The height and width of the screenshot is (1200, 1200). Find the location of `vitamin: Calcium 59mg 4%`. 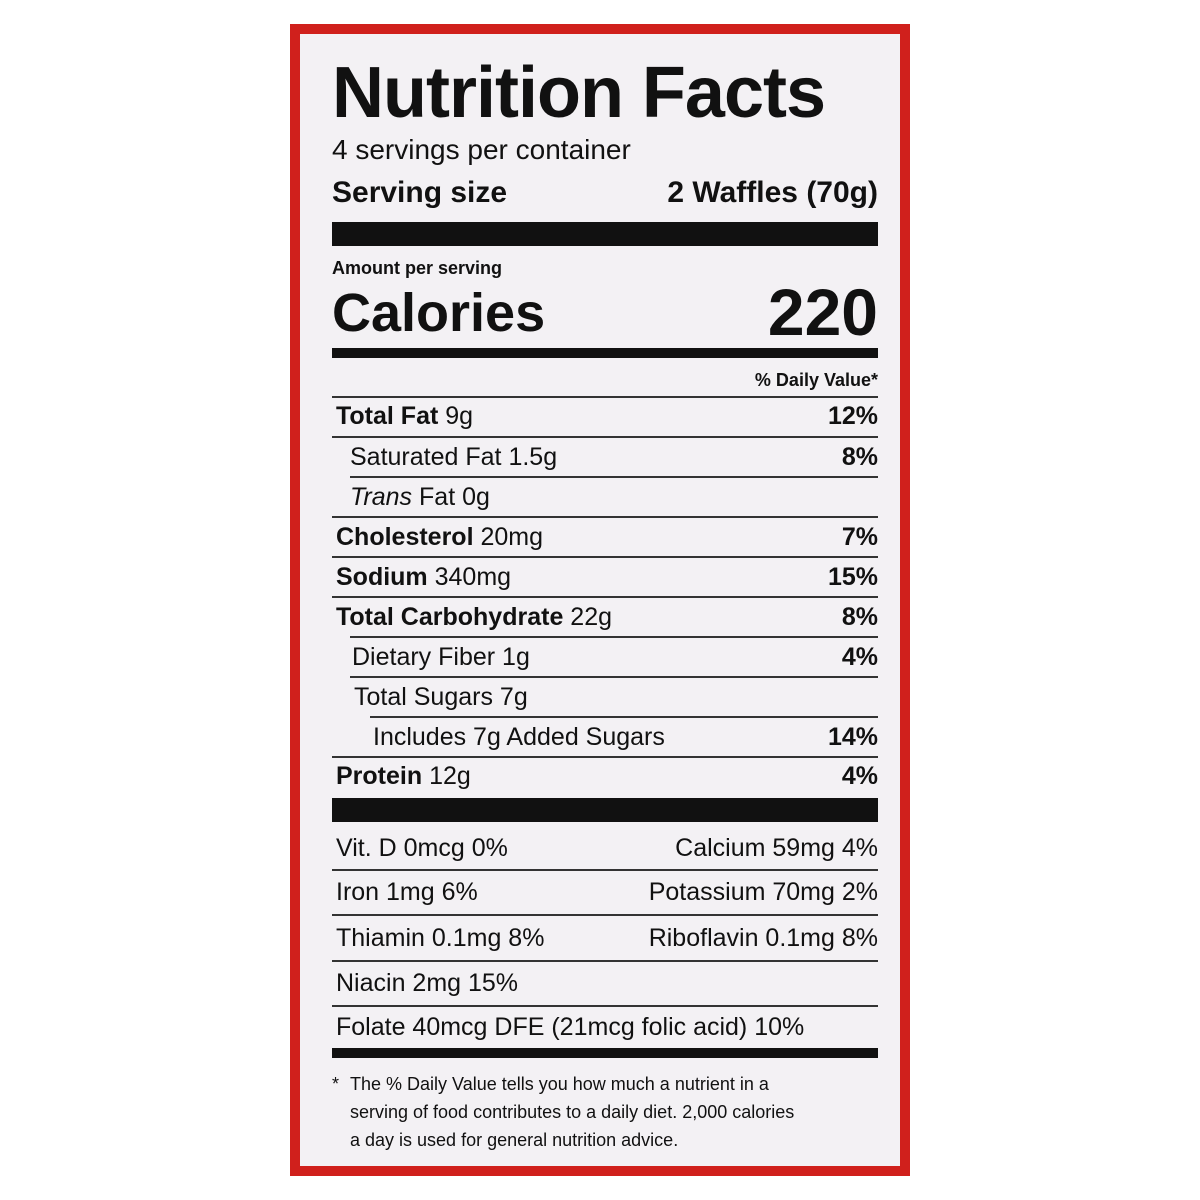

vitamin: Calcium 59mg 4% is located at coordinates (776, 847).